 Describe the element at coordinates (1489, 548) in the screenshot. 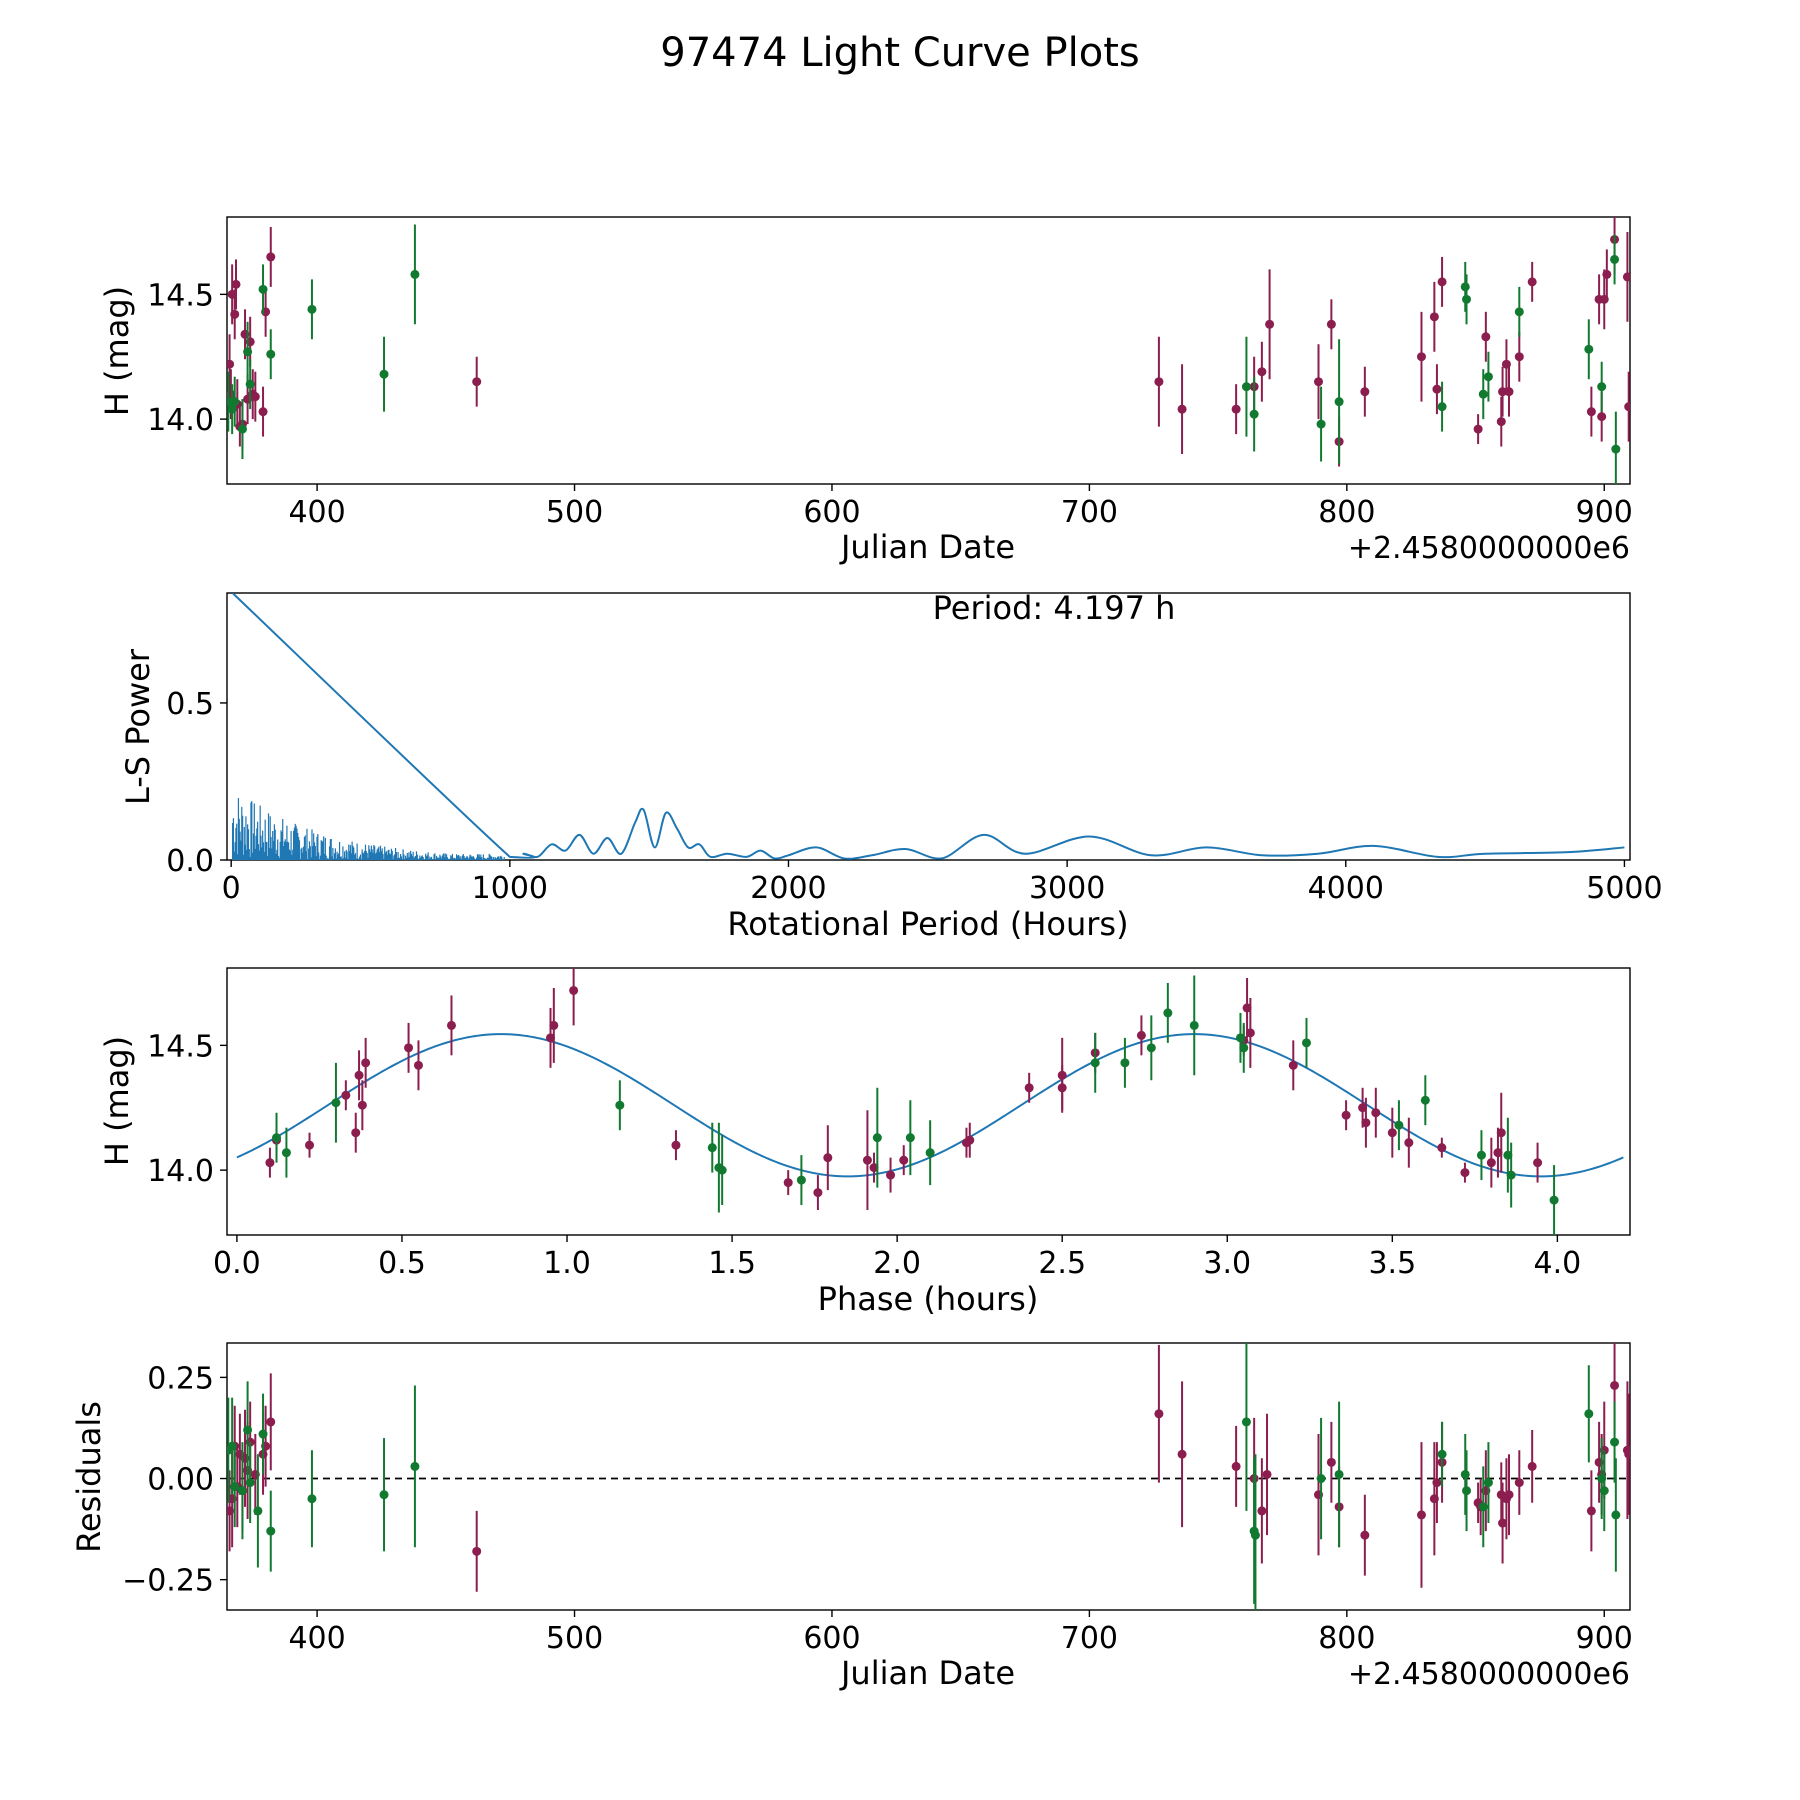

I see `lightcurve-offset-text: +2.4580000000e6` at that location.